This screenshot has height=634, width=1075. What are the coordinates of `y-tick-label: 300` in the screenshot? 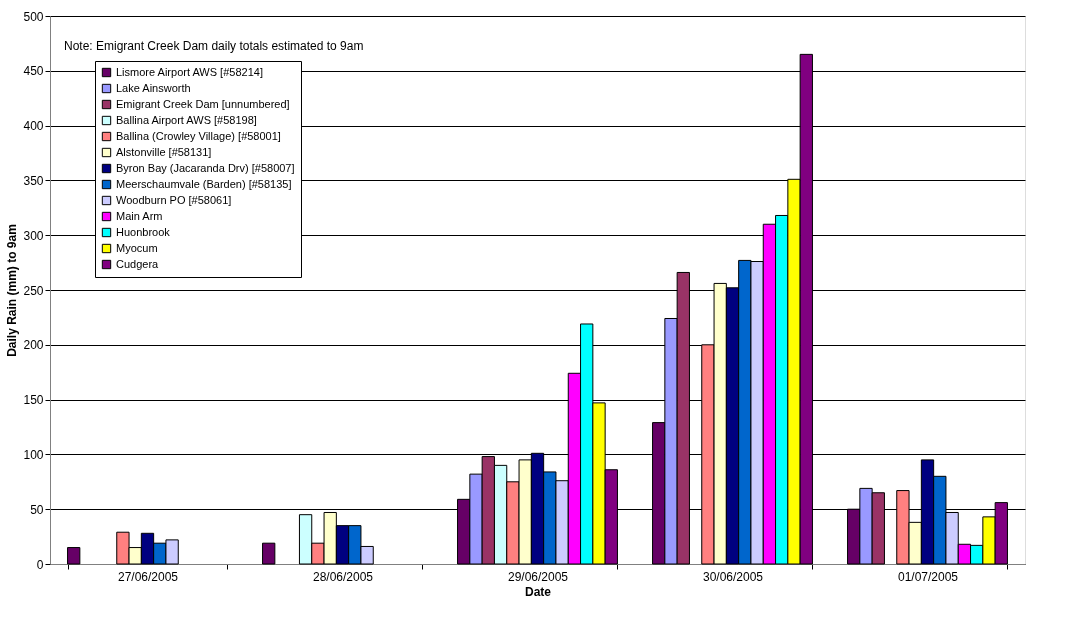 It's located at (33, 235).